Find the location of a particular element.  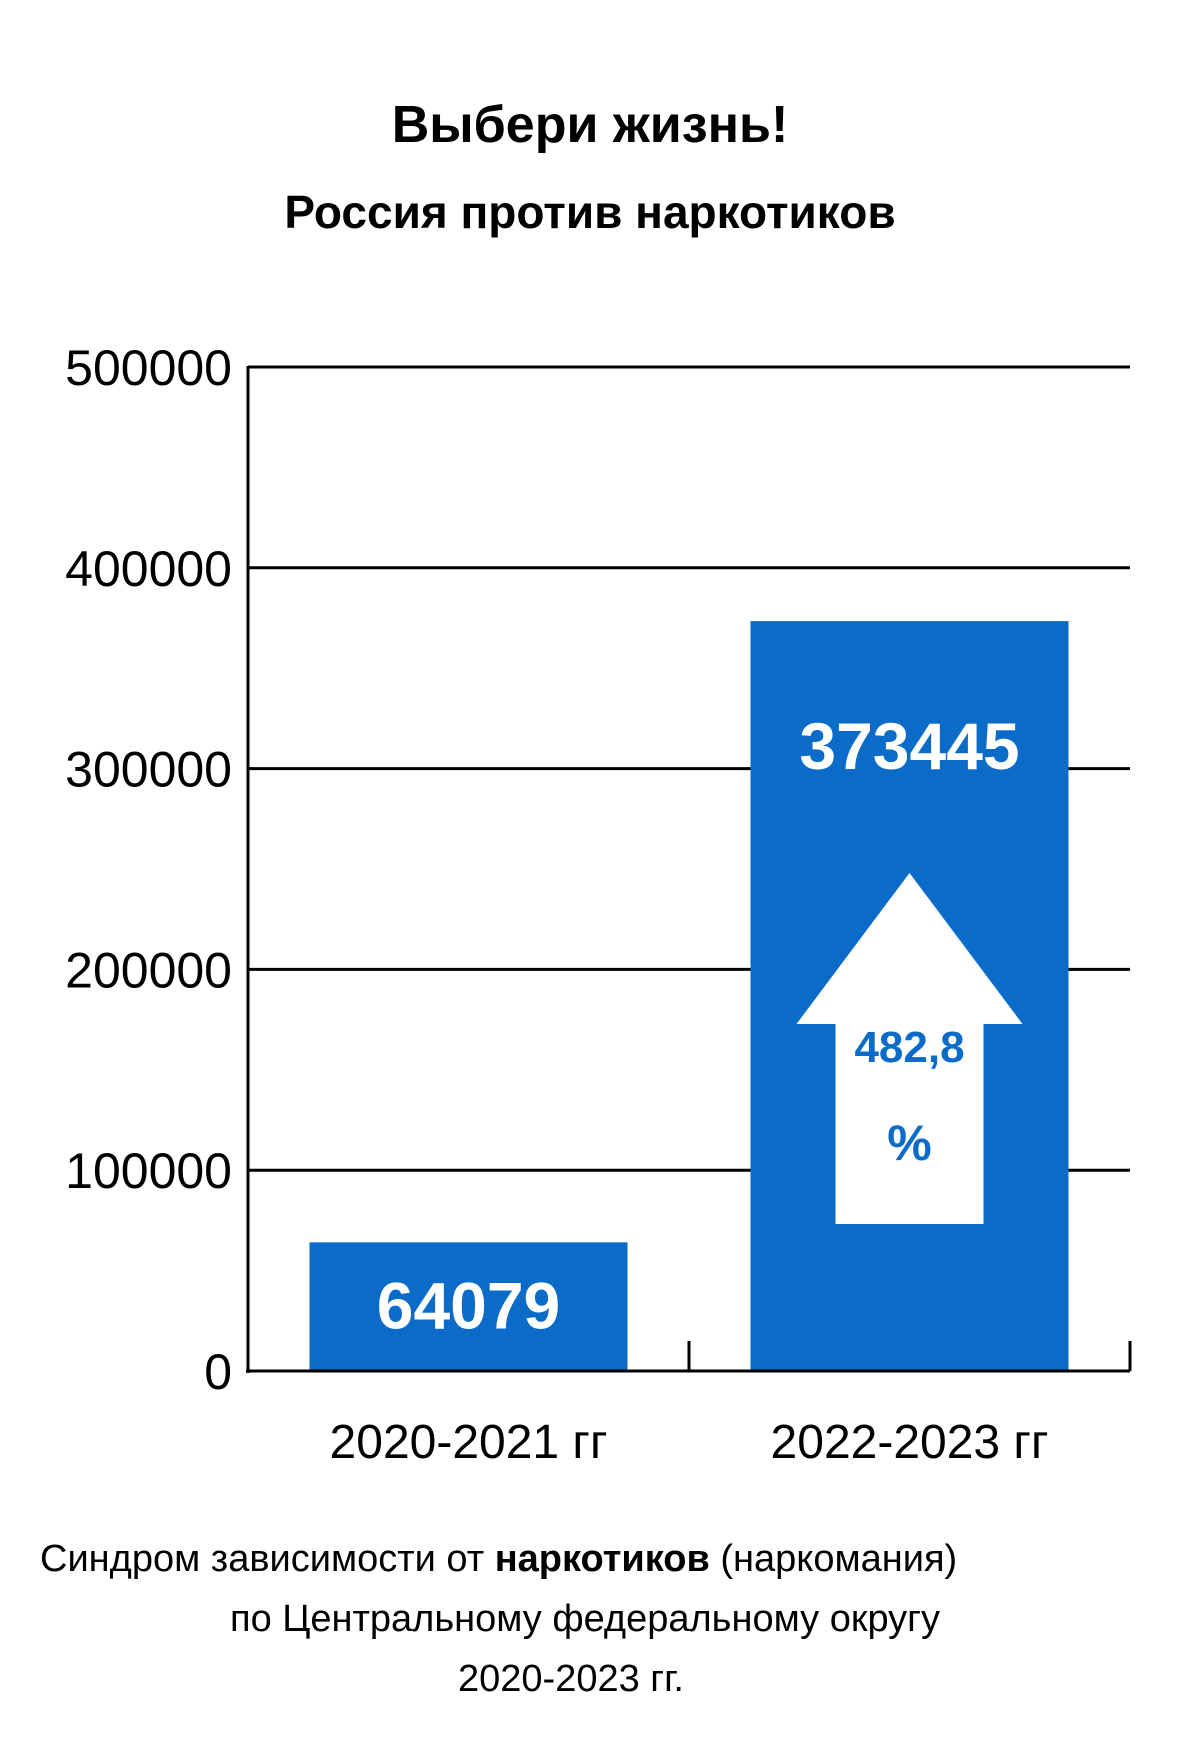

x-tick-label: 2022-2023 гг is located at coordinates (910, 1442).